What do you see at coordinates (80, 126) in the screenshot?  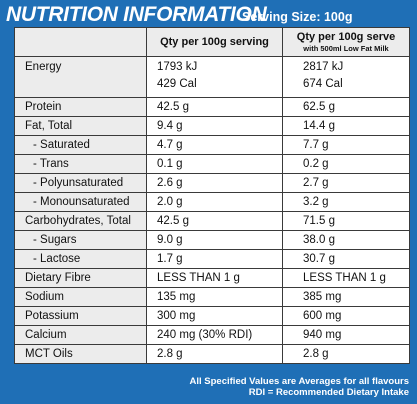 I see `nutrient-label: Fat, Total` at bounding box center [80, 126].